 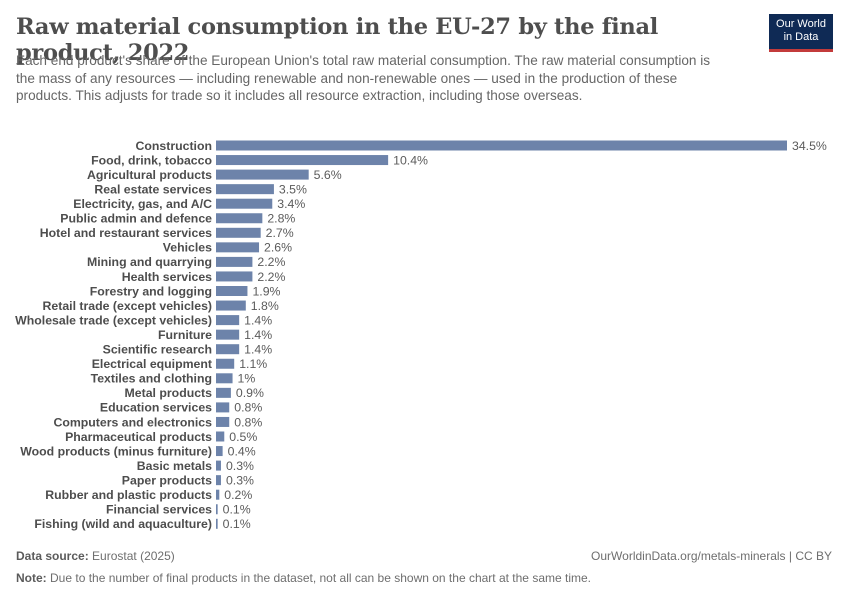 I want to click on category-label: Education services, so click(x=156, y=408).